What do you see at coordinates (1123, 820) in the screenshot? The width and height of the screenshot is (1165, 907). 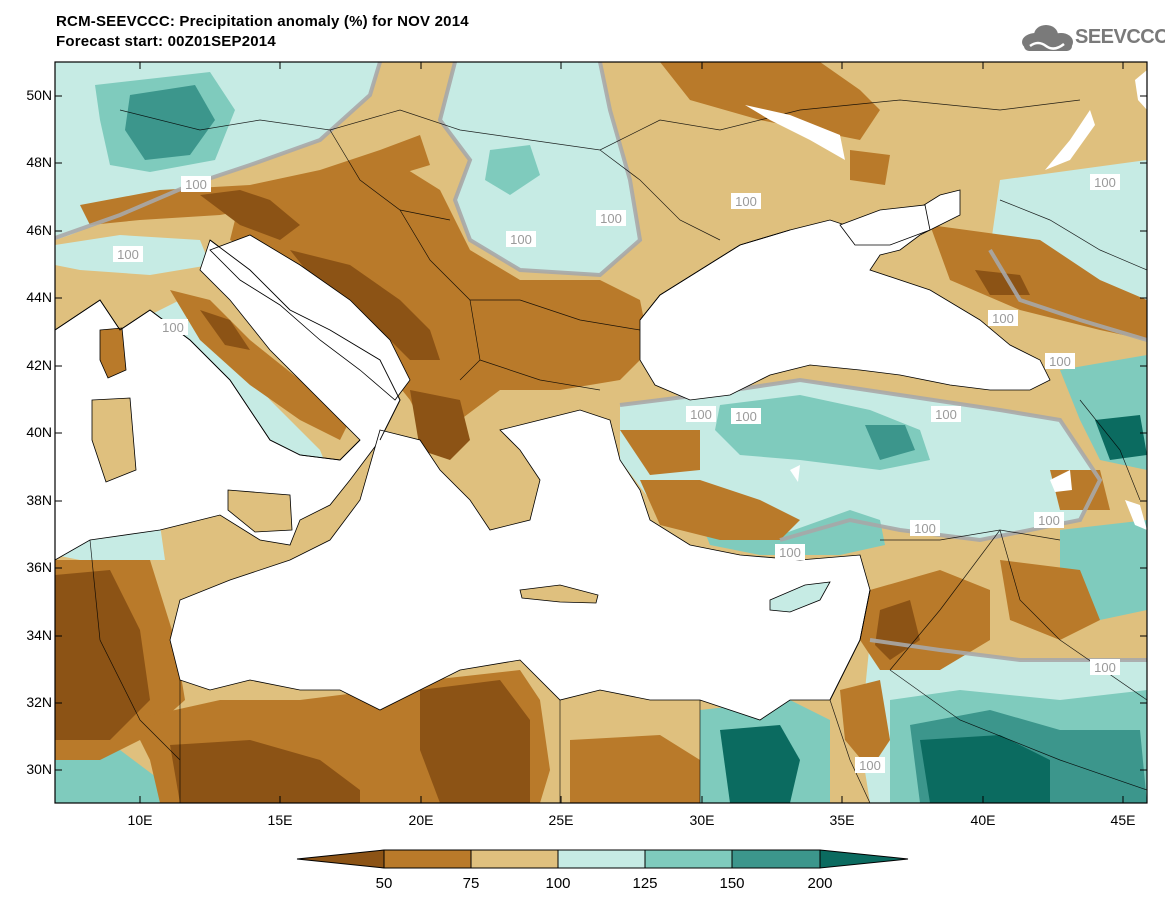 I see `lon-label-45e: 45E` at bounding box center [1123, 820].